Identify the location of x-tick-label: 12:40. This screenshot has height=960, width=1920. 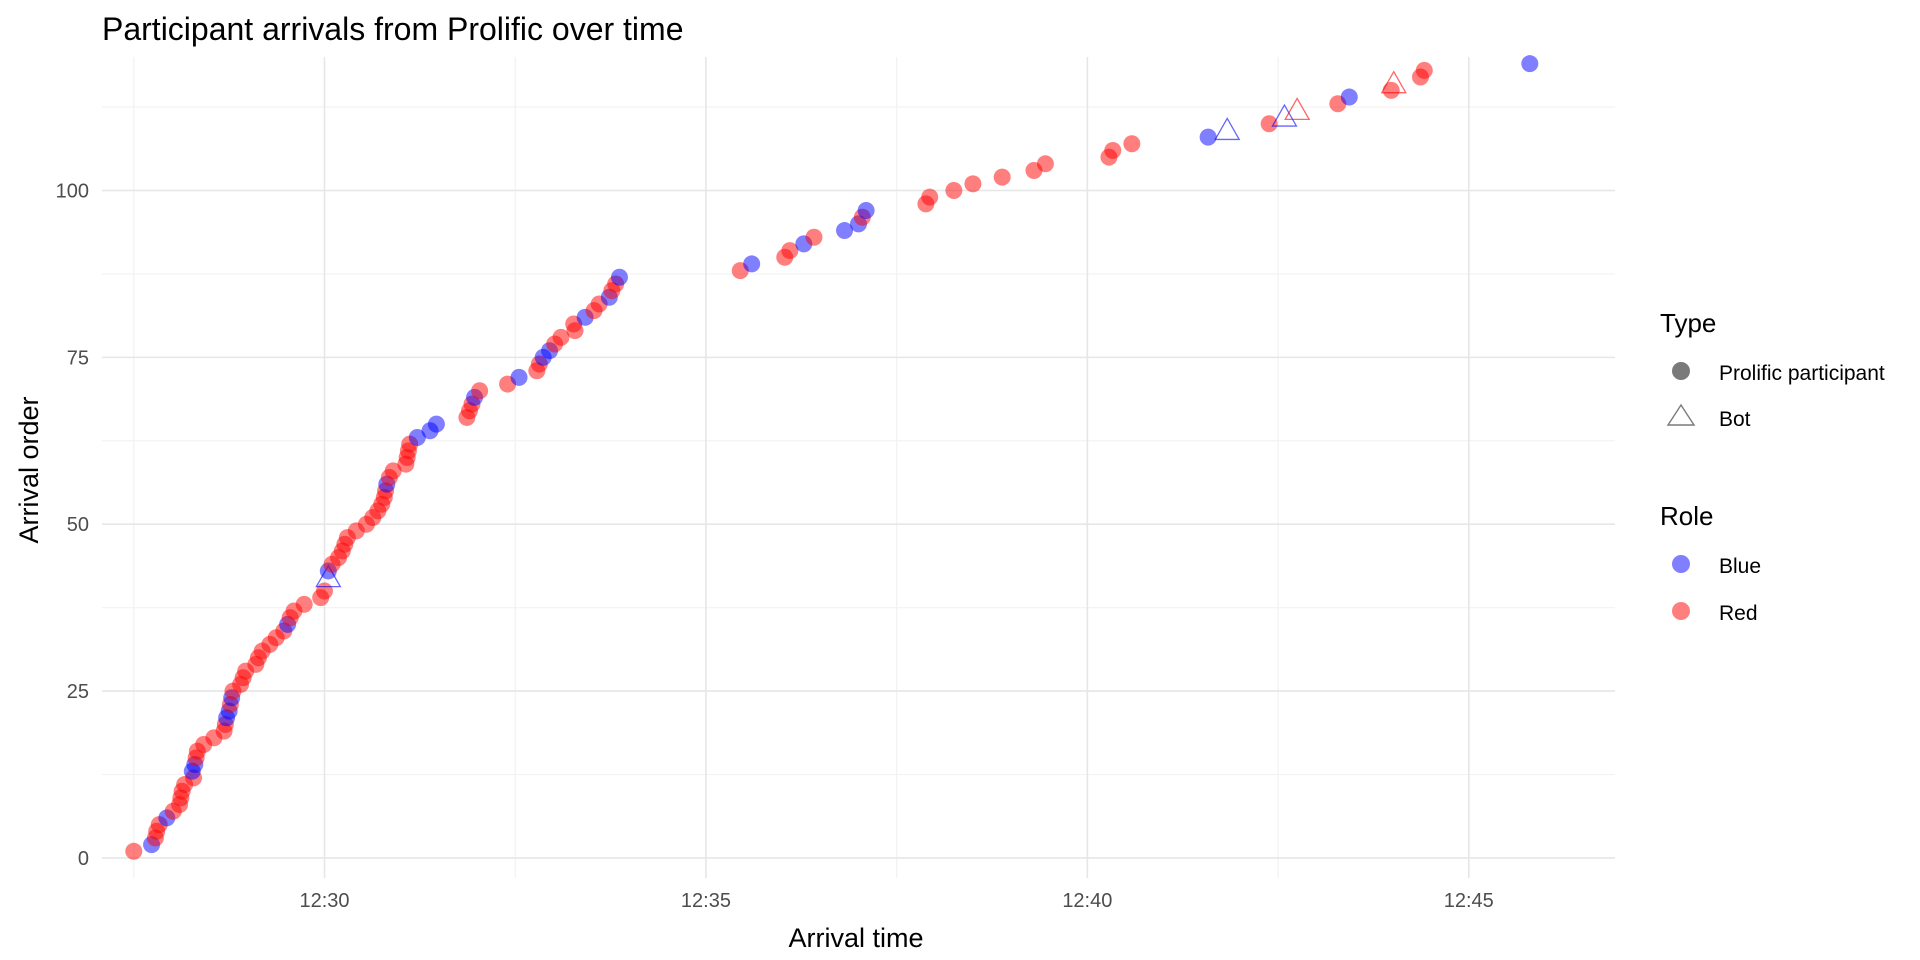
(1087, 901).